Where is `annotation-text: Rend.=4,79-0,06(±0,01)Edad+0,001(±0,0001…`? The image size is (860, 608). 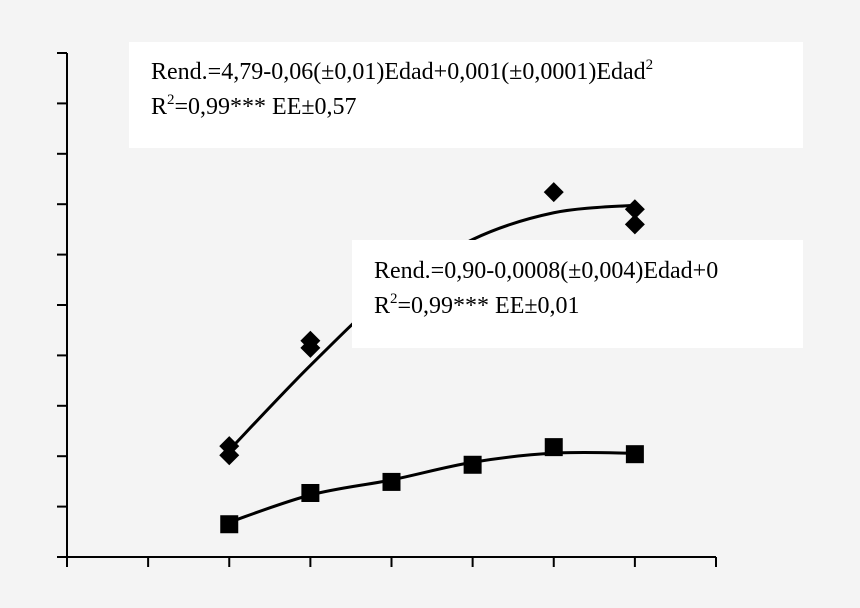 annotation-text: Rend.=4,79-0,06(±0,01)Edad+0,001(±0,0001… is located at coordinates (402, 71).